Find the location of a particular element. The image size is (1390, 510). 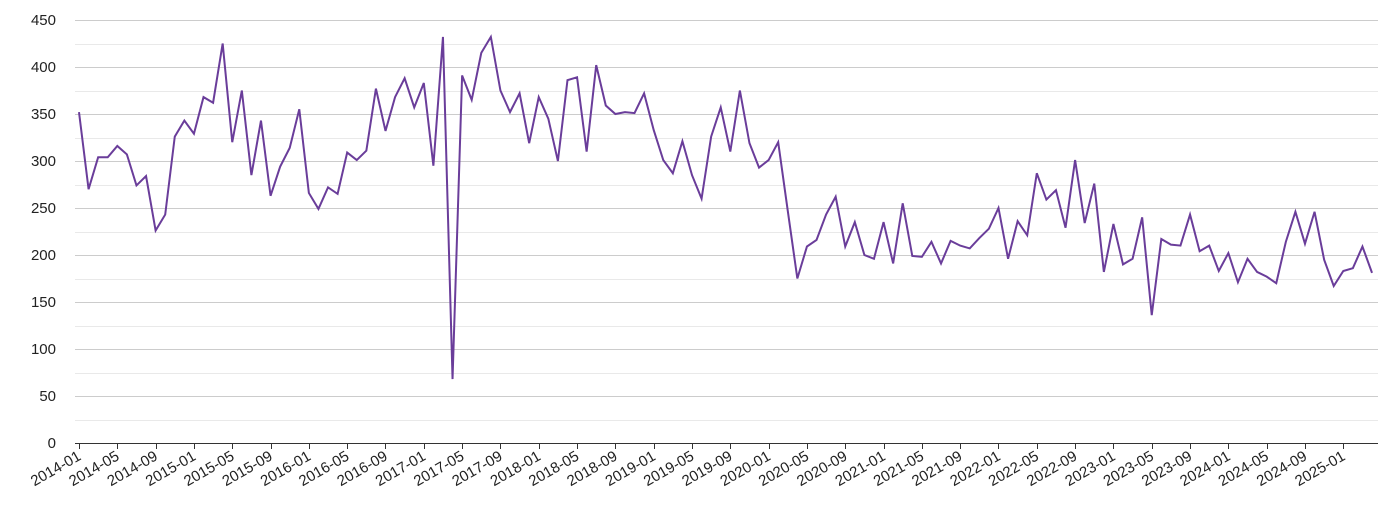

y-tick-label: 400 is located at coordinates (43, 67).